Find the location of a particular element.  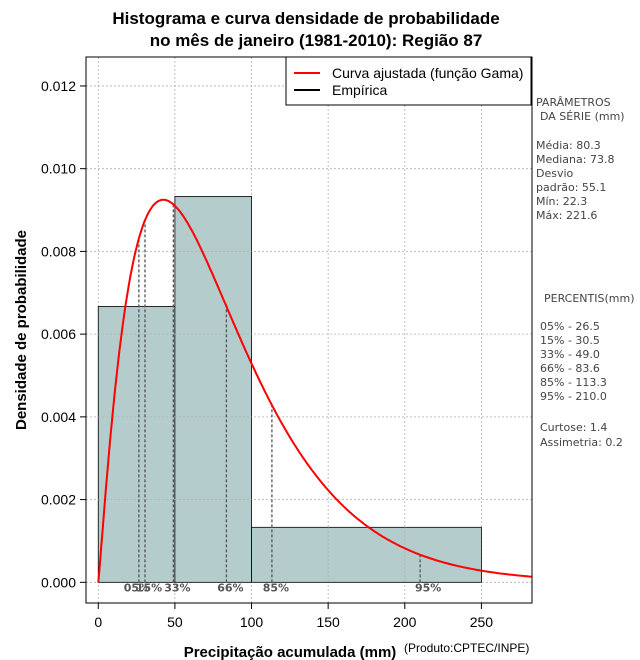

y-tick-label-0.004: 0.004 is located at coordinates (58, 417).